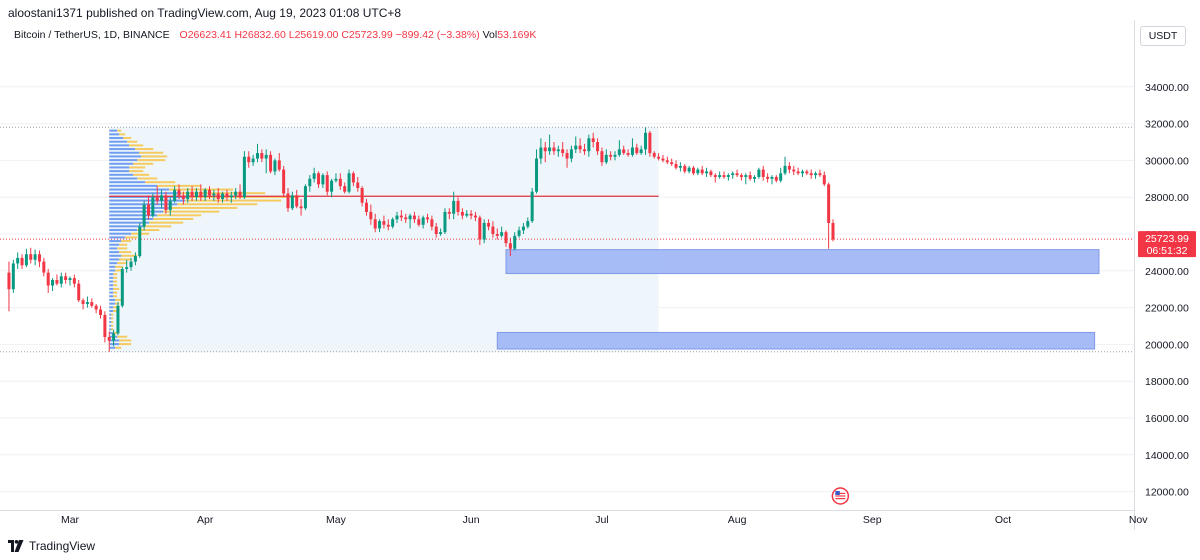 The image size is (1200, 560). I want to click on us-flag-event-icon, so click(840, 496).